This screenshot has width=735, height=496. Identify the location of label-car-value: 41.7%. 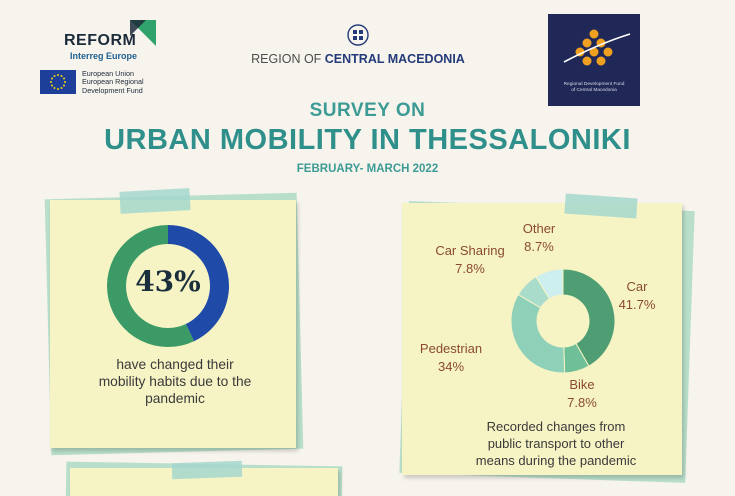
(637, 304).